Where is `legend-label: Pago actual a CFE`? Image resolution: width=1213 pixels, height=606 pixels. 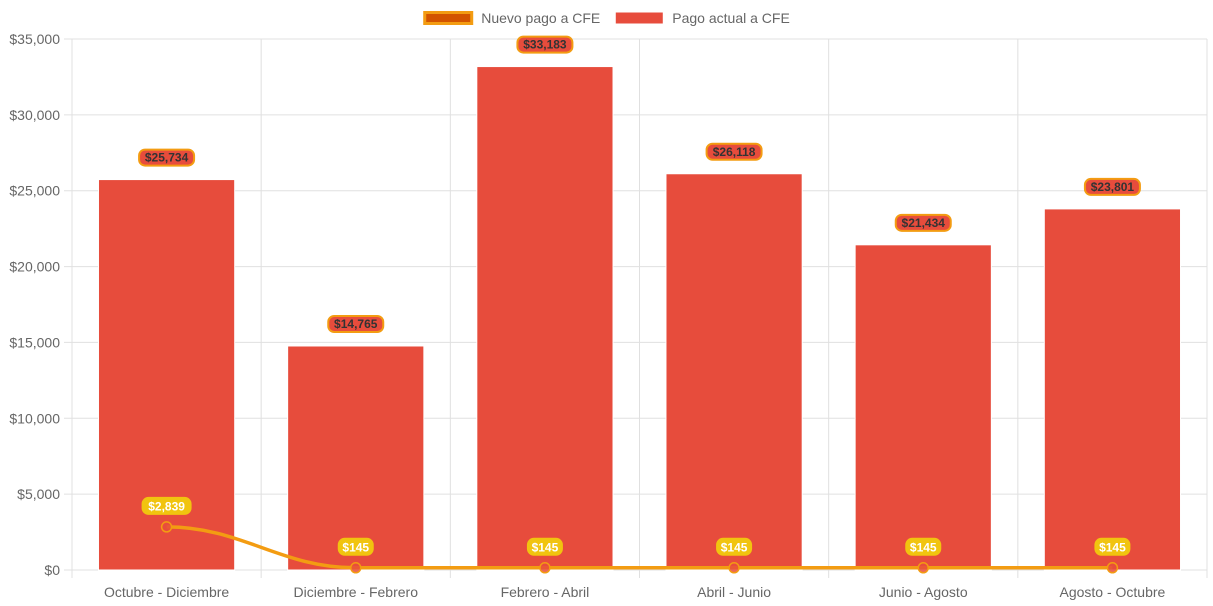
legend-label: Pago actual a CFE is located at coordinates (731, 18).